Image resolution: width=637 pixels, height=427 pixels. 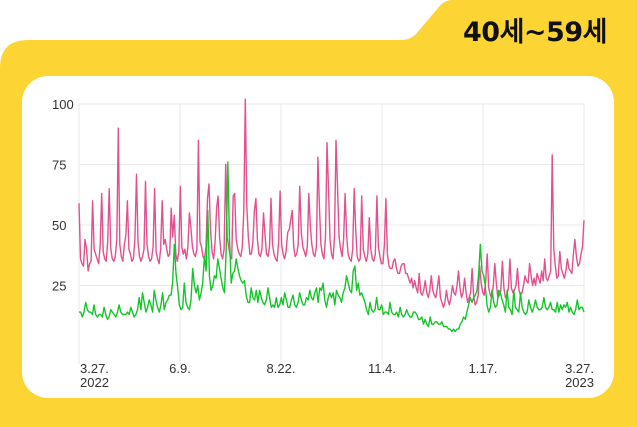 What do you see at coordinates (63, 104) in the screenshot?
I see `y-tick-label: 100` at bounding box center [63, 104].